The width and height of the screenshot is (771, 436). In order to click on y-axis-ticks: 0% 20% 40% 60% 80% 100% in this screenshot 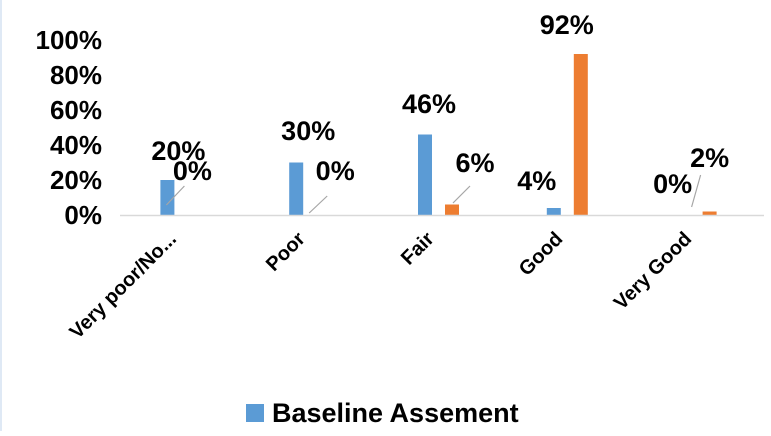, I will do `click(69, 127)`.